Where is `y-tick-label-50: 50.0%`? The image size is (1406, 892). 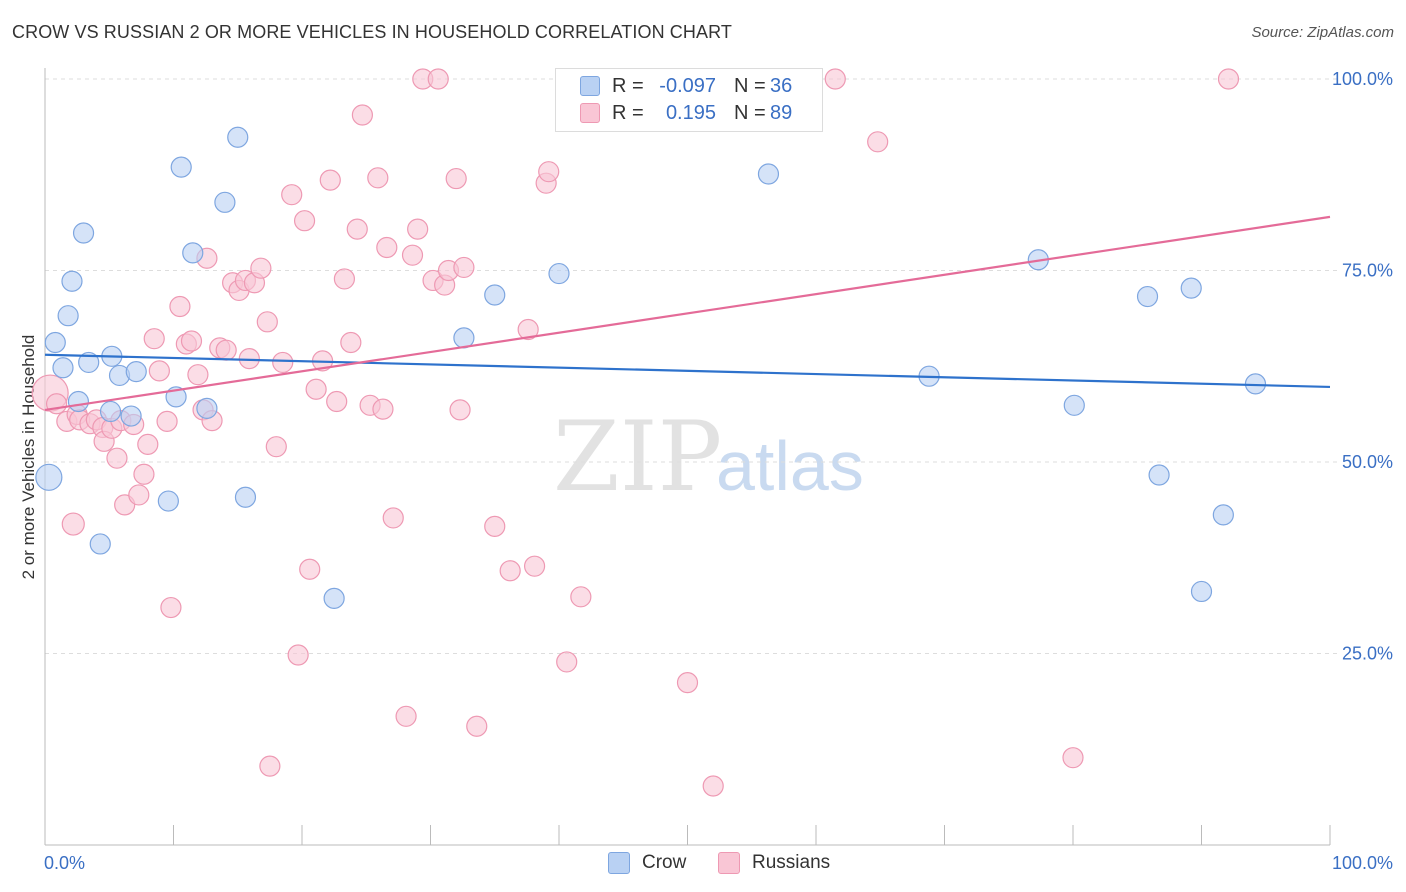
y-tick-label-50: 50.0% is located at coordinates (1367, 462).